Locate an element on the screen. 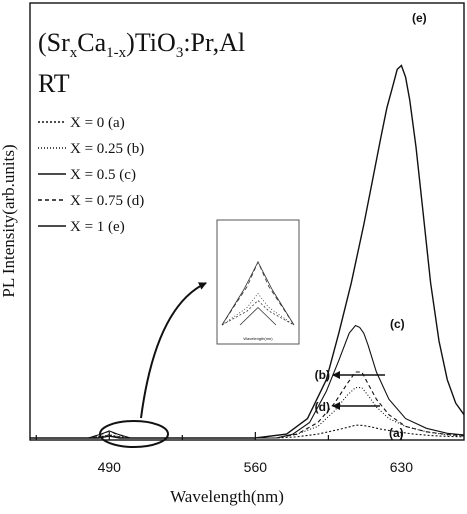 The height and width of the screenshot is (514, 467). legend-entry: X = 0.75 (d) is located at coordinates (107, 201).